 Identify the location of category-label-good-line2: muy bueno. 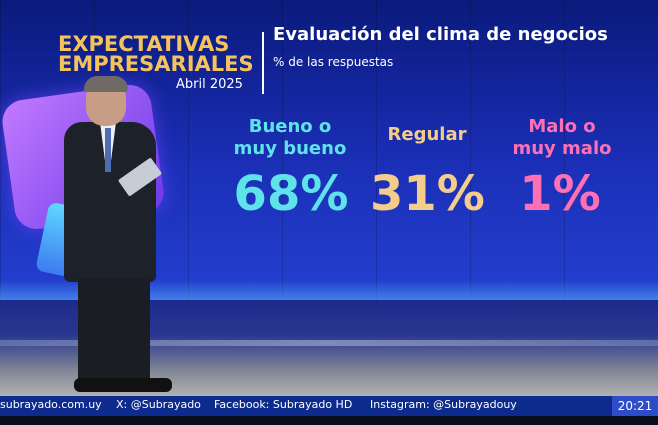
(290, 148).